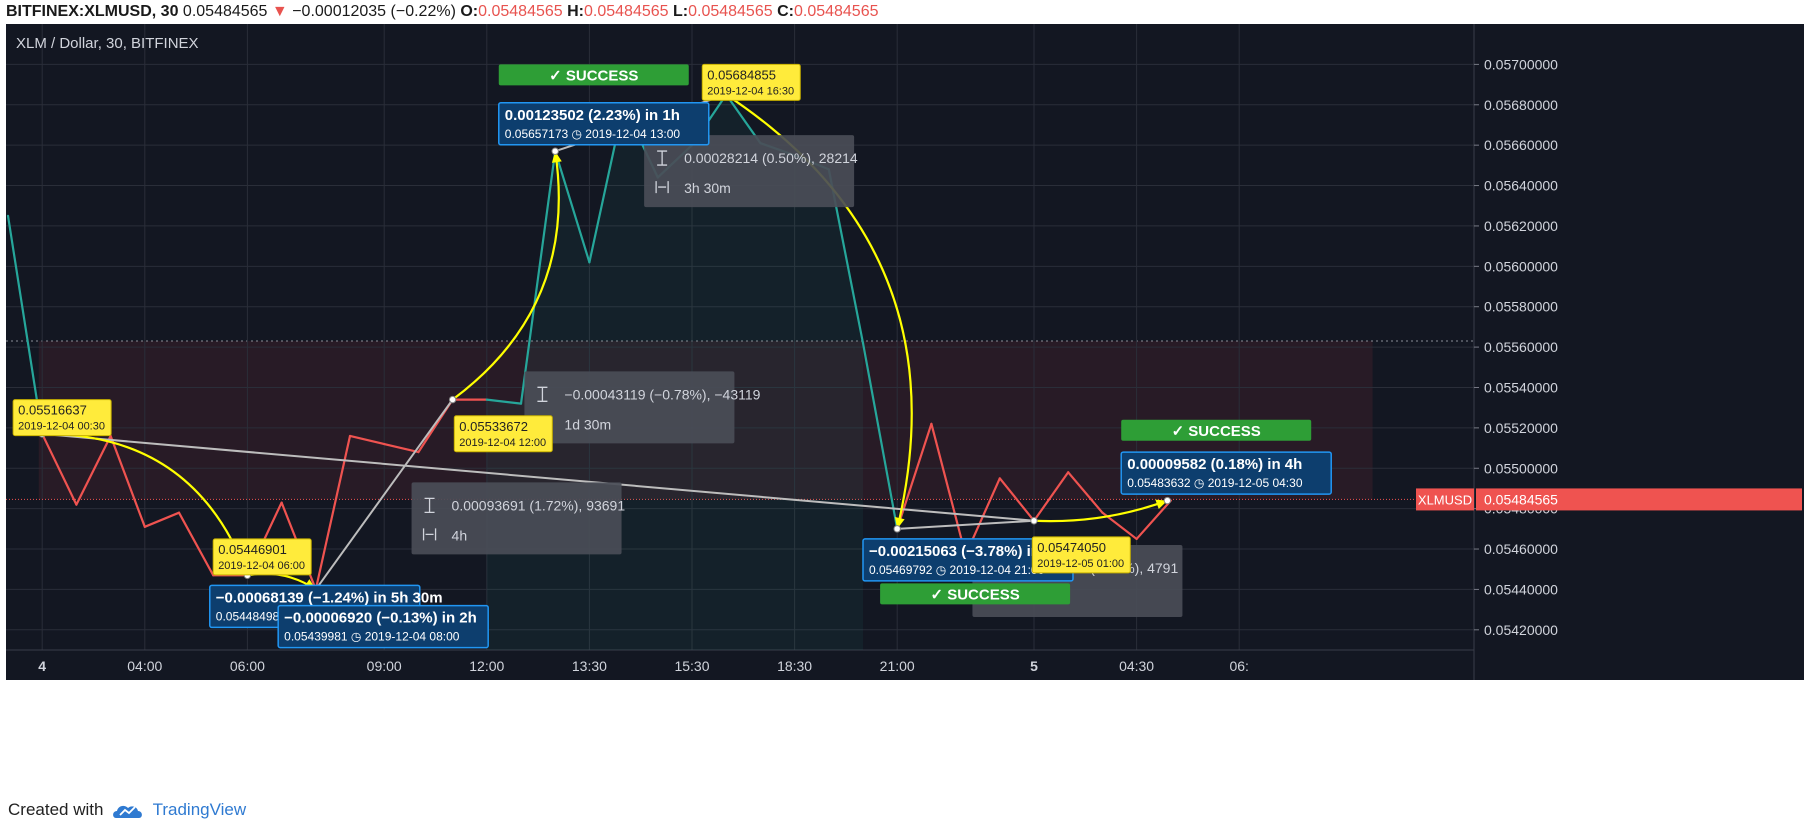 Image resolution: width=1804 pixels, height=830 pixels. What do you see at coordinates (1071, 547) in the screenshot?
I see `price-label-value: 0.05474050` at bounding box center [1071, 547].